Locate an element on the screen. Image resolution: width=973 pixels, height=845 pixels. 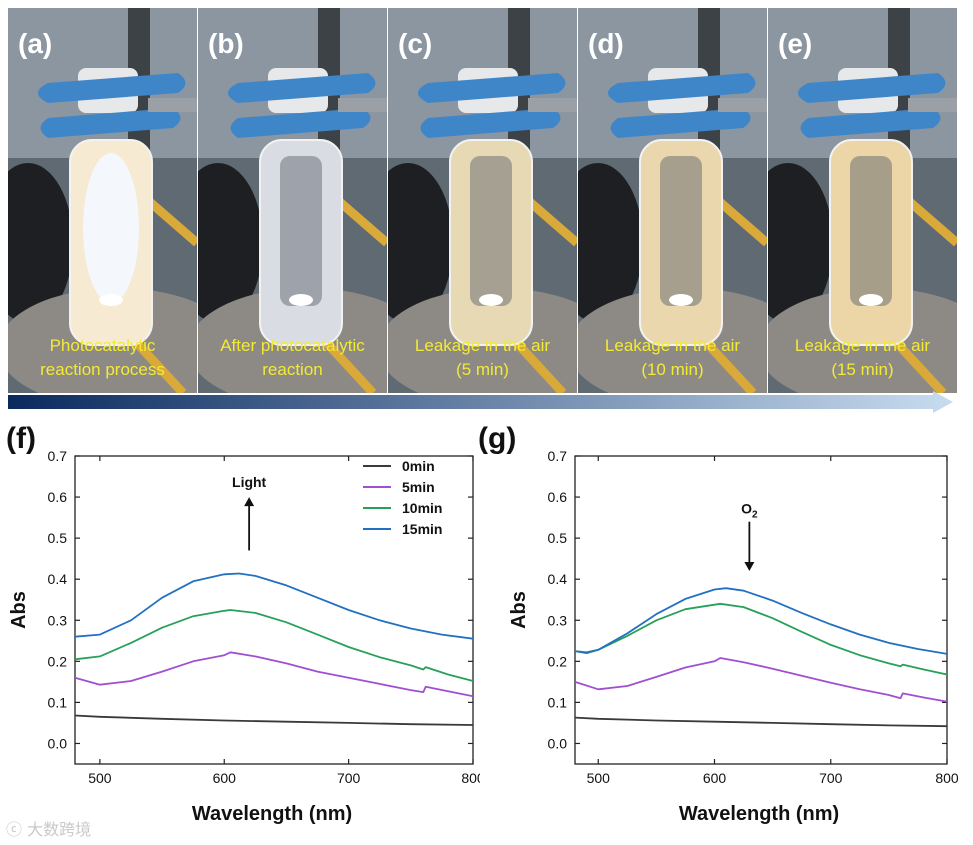
legend-label: 5min is located at coordinates (418, 487).